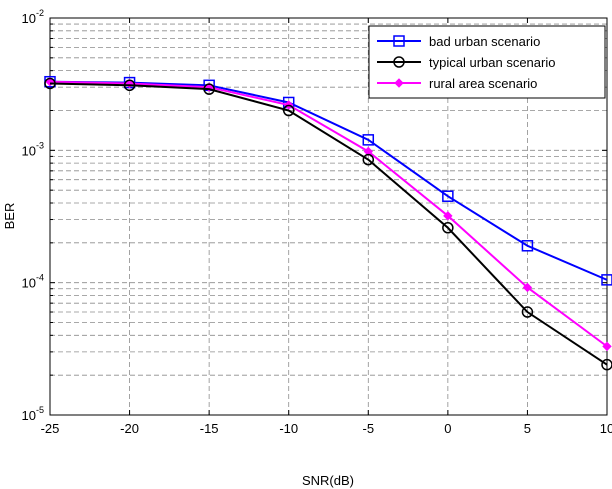 The image size is (612, 489). Describe the element at coordinates (492, 62) in the screenshot. I see `legend-label: typical urban scenario` at that location.